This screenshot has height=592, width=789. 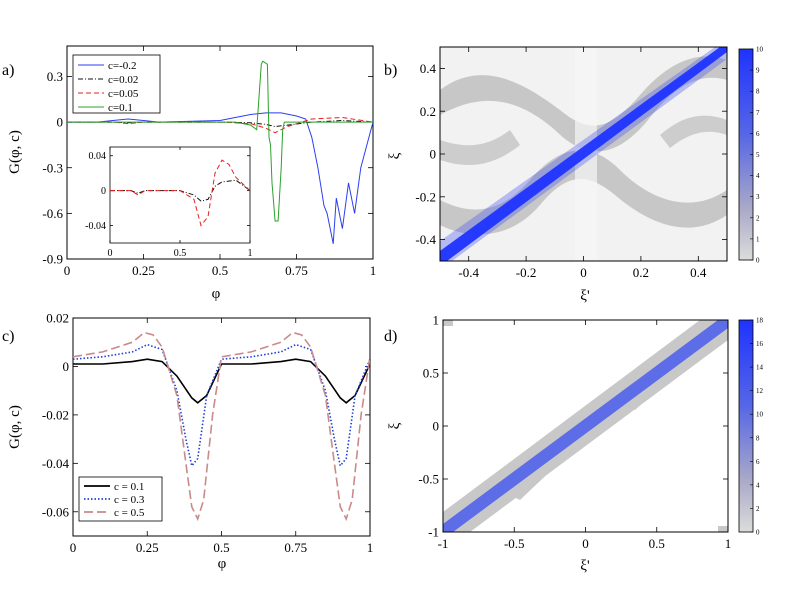 I want to click on panel-d-colorbar-tick-label: 4, so click(x=758, y=485).